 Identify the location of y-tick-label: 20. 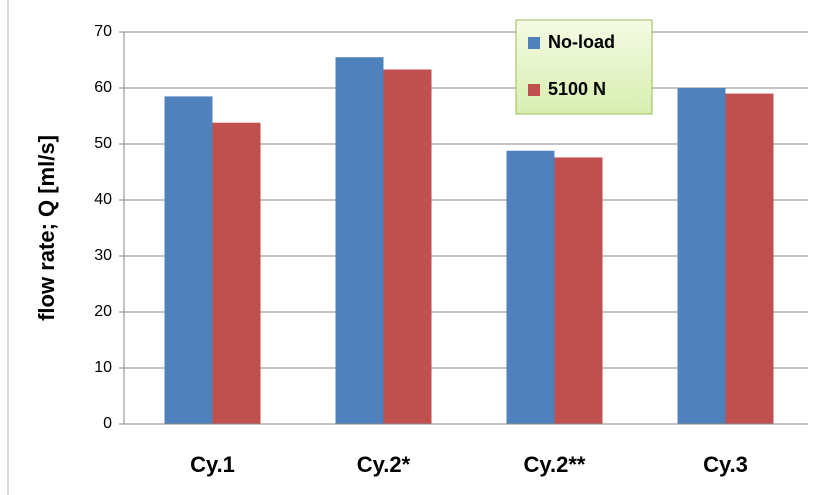
(103, 311).